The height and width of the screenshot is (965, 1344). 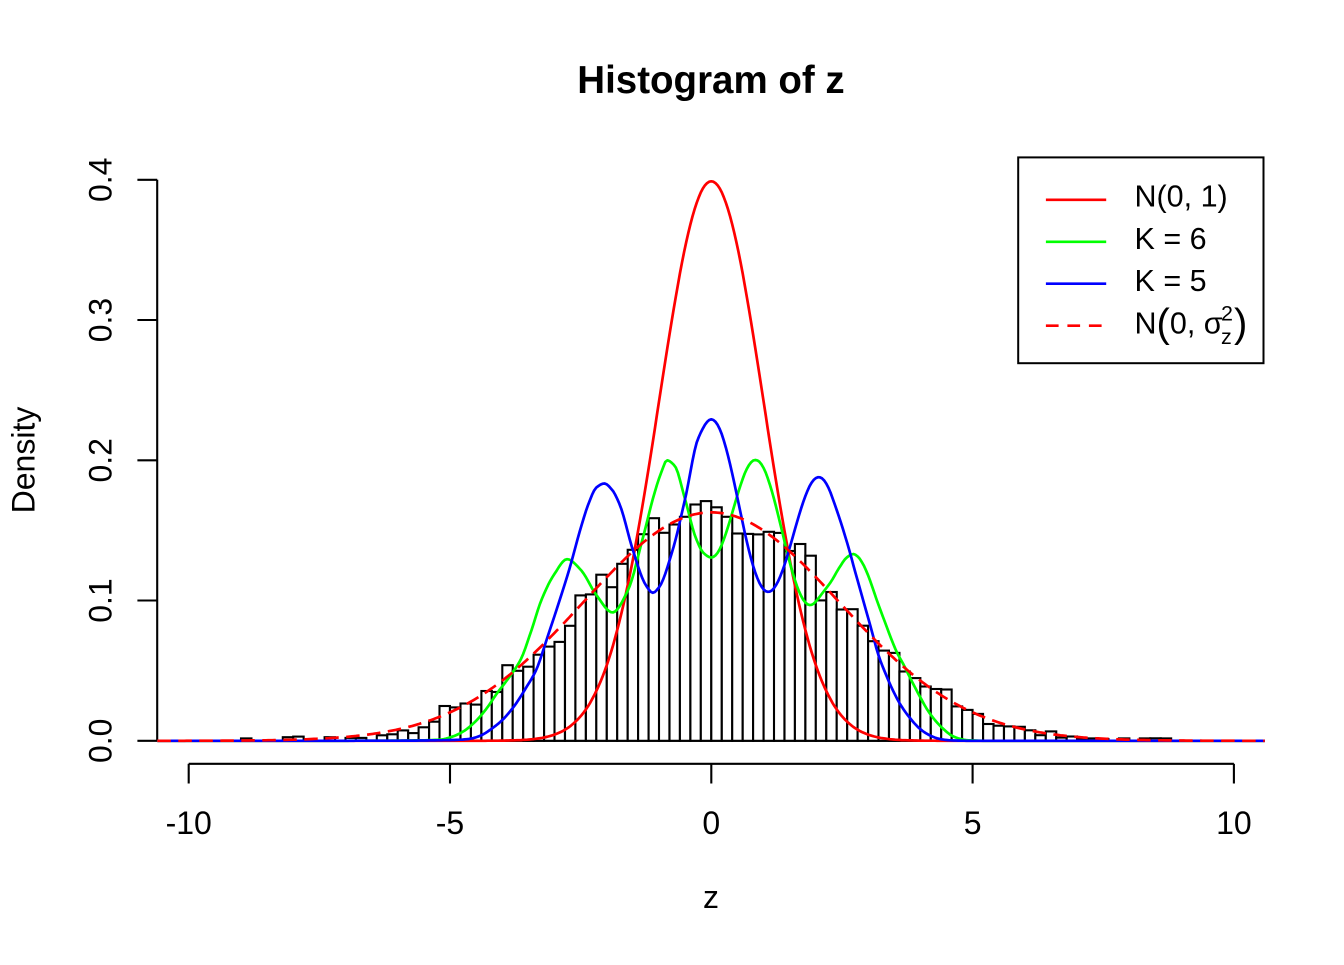 What do you see at coordinates (450, 823) in the screenshot?
I see `svg-text: -5` at bounding box center [450, 823].